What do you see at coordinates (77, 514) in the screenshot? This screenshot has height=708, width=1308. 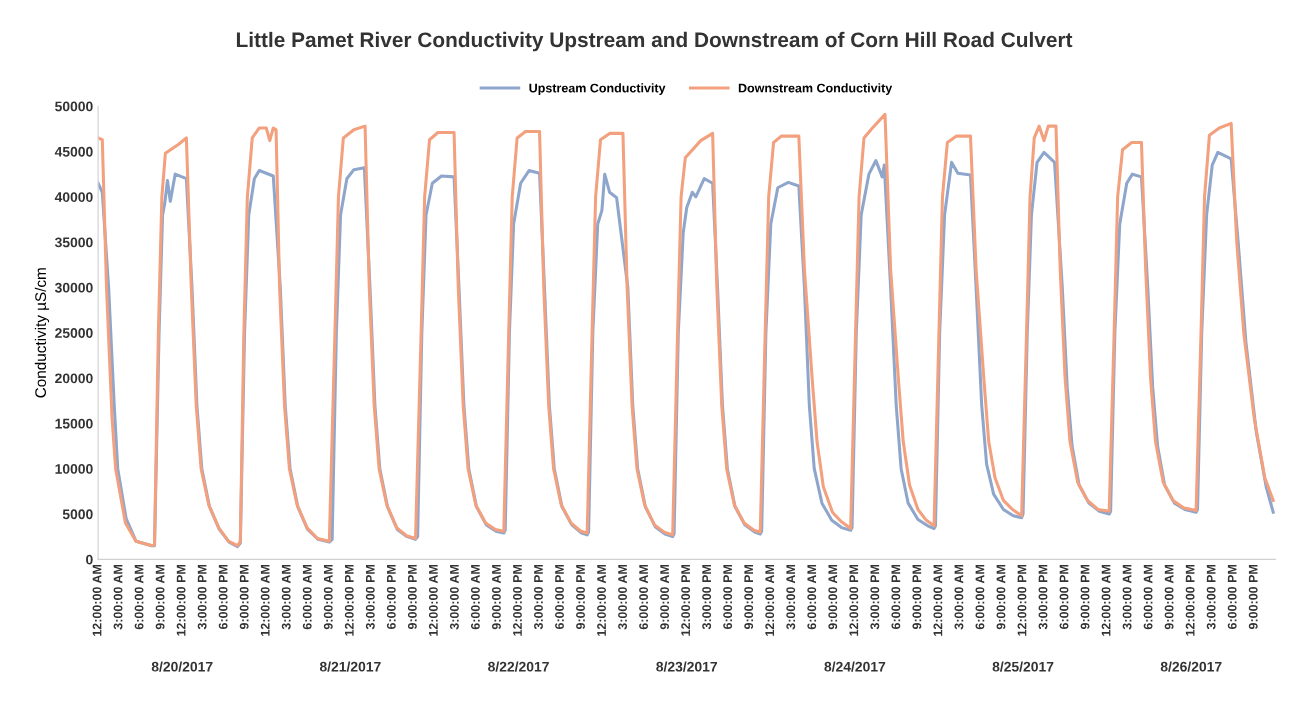 I see `y-tick-label: 5000` at bounding box center [77, 514].